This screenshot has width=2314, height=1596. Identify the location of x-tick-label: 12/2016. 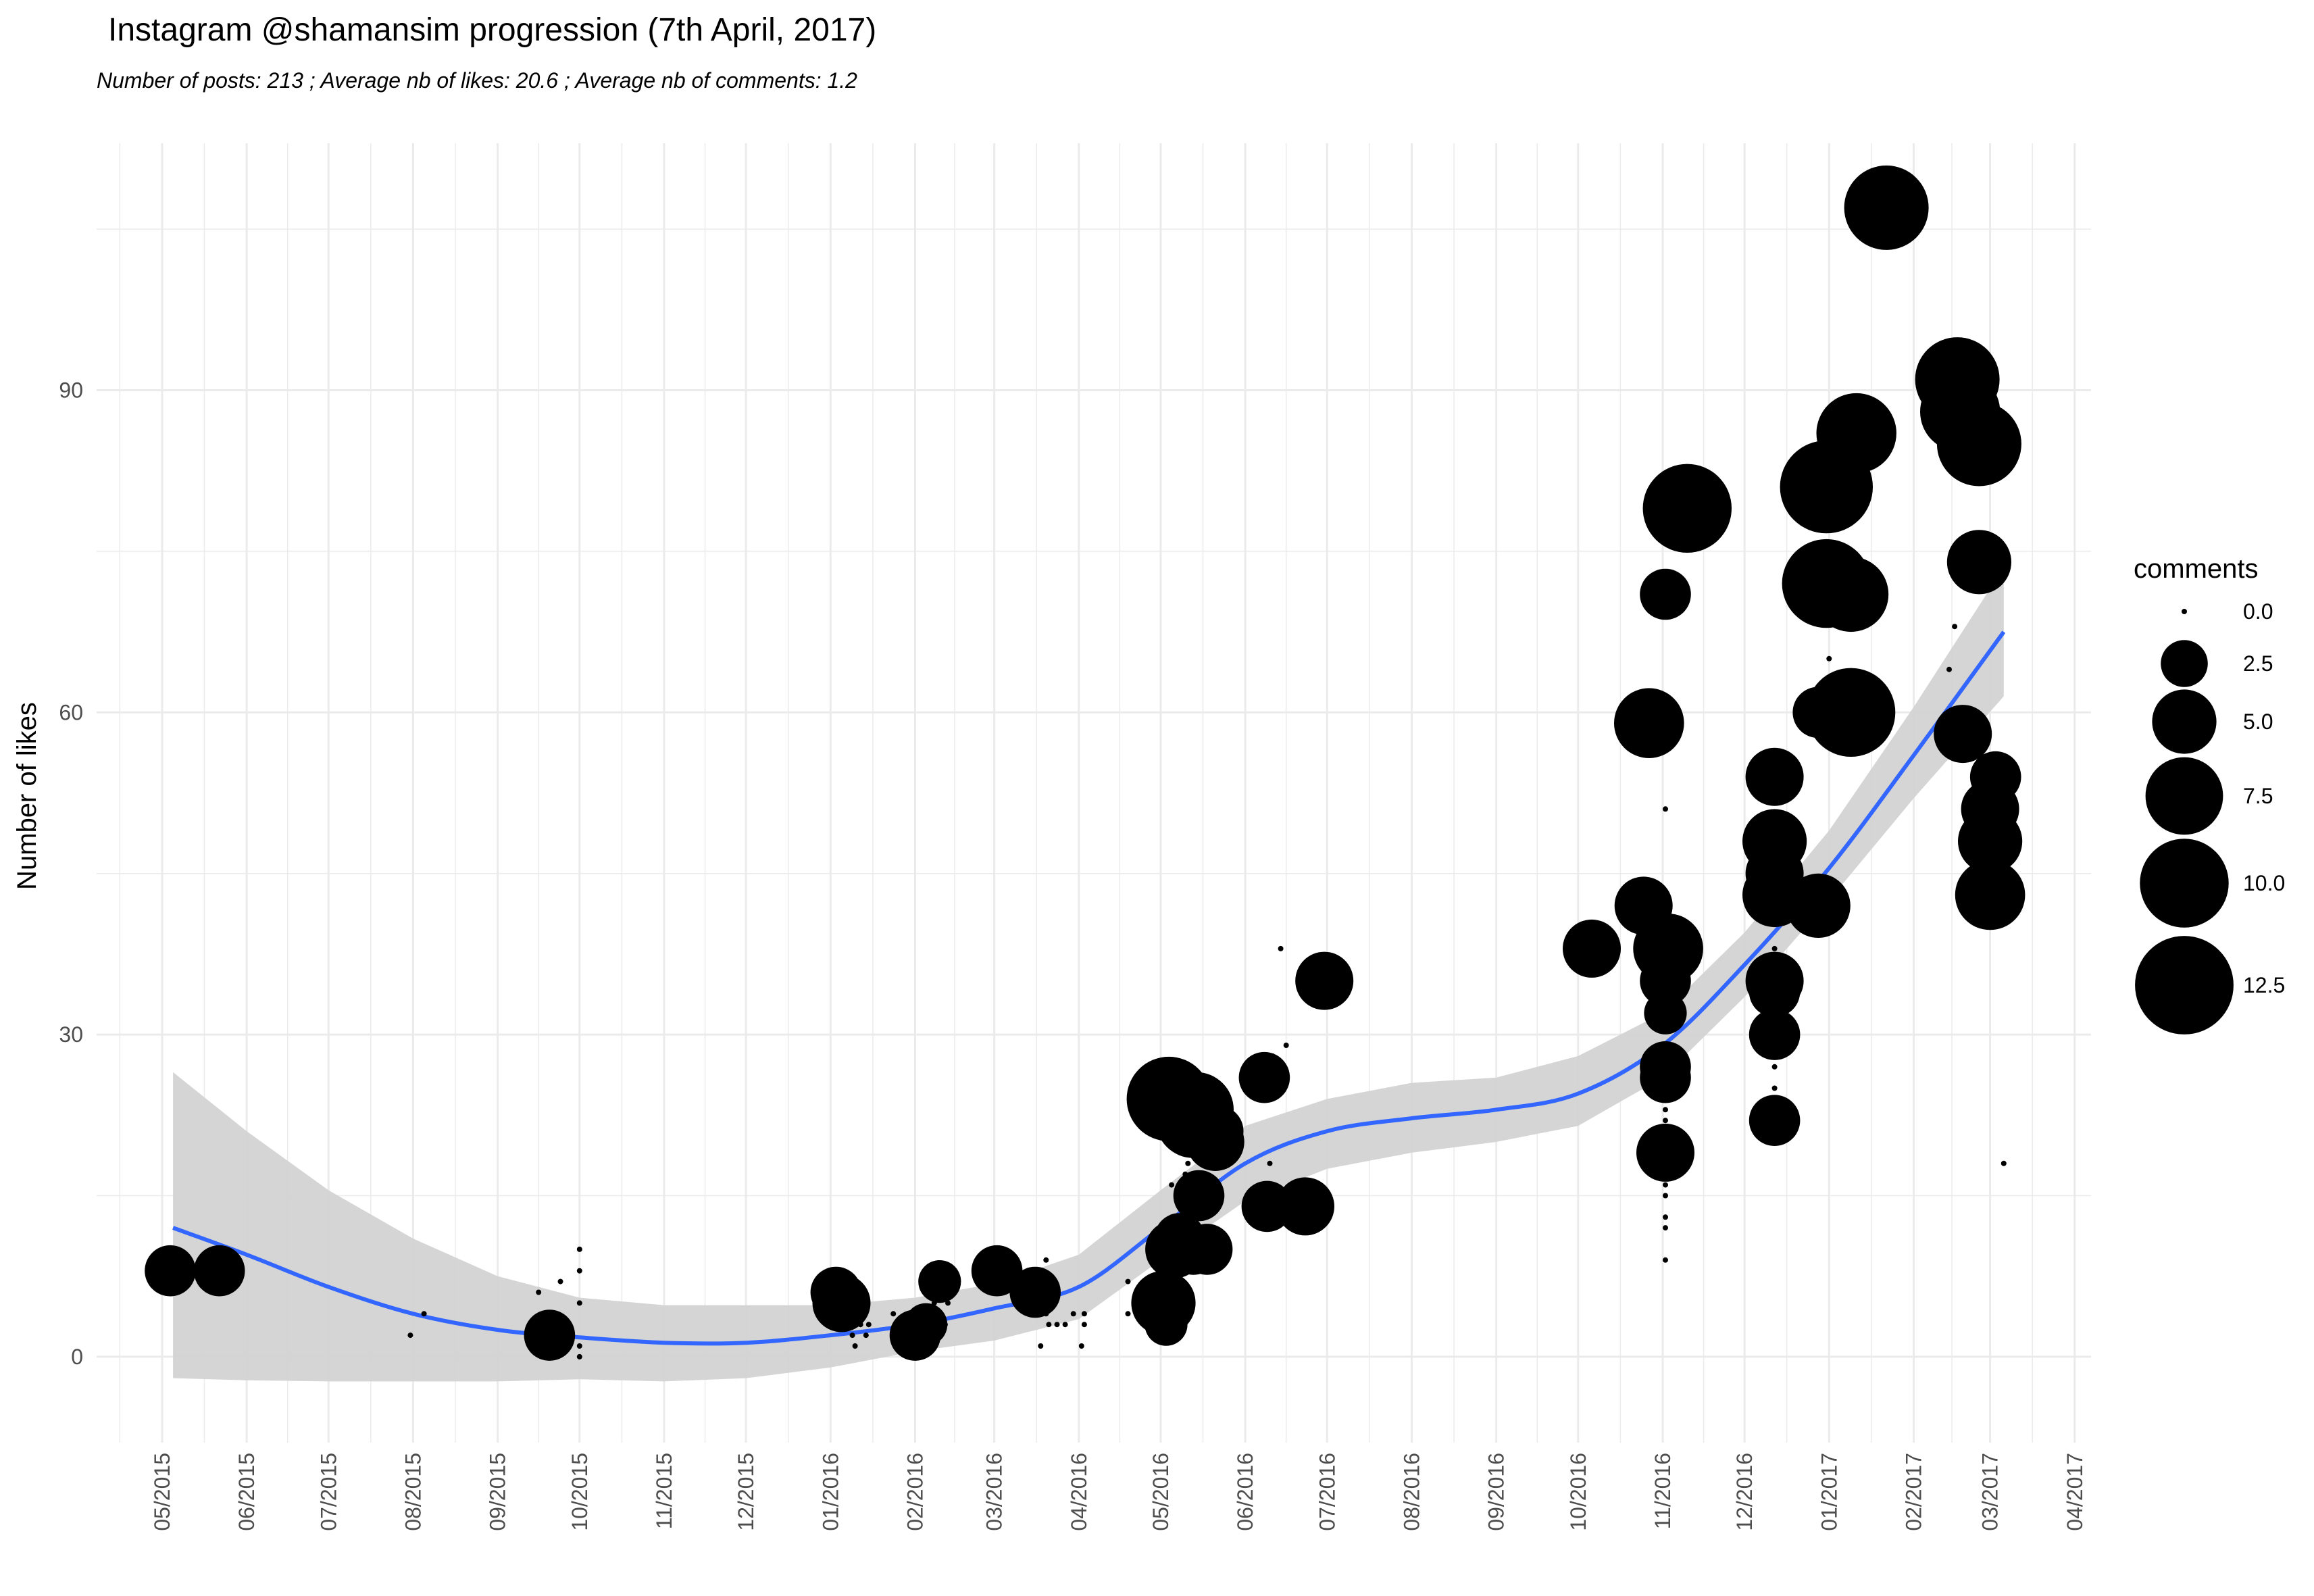
(1745, 1492).